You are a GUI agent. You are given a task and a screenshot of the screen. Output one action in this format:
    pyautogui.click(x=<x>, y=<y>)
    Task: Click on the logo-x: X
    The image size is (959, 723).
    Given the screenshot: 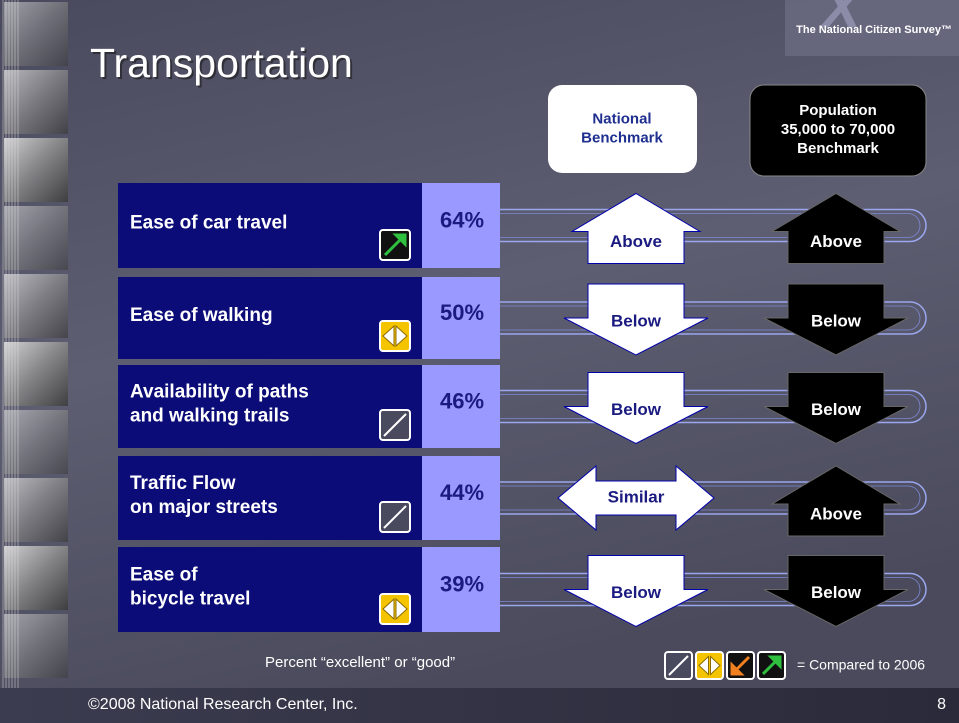 What is the action you would take?
    pyautogui.click(x=841, y=20)
    